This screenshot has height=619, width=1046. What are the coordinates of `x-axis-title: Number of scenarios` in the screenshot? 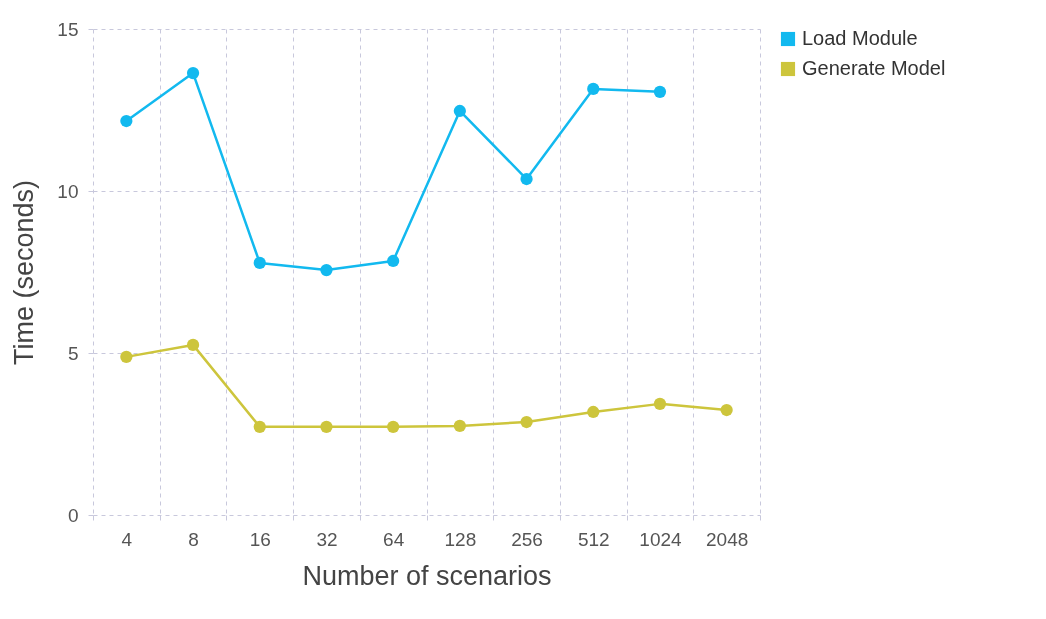 It's located at (427, 575).